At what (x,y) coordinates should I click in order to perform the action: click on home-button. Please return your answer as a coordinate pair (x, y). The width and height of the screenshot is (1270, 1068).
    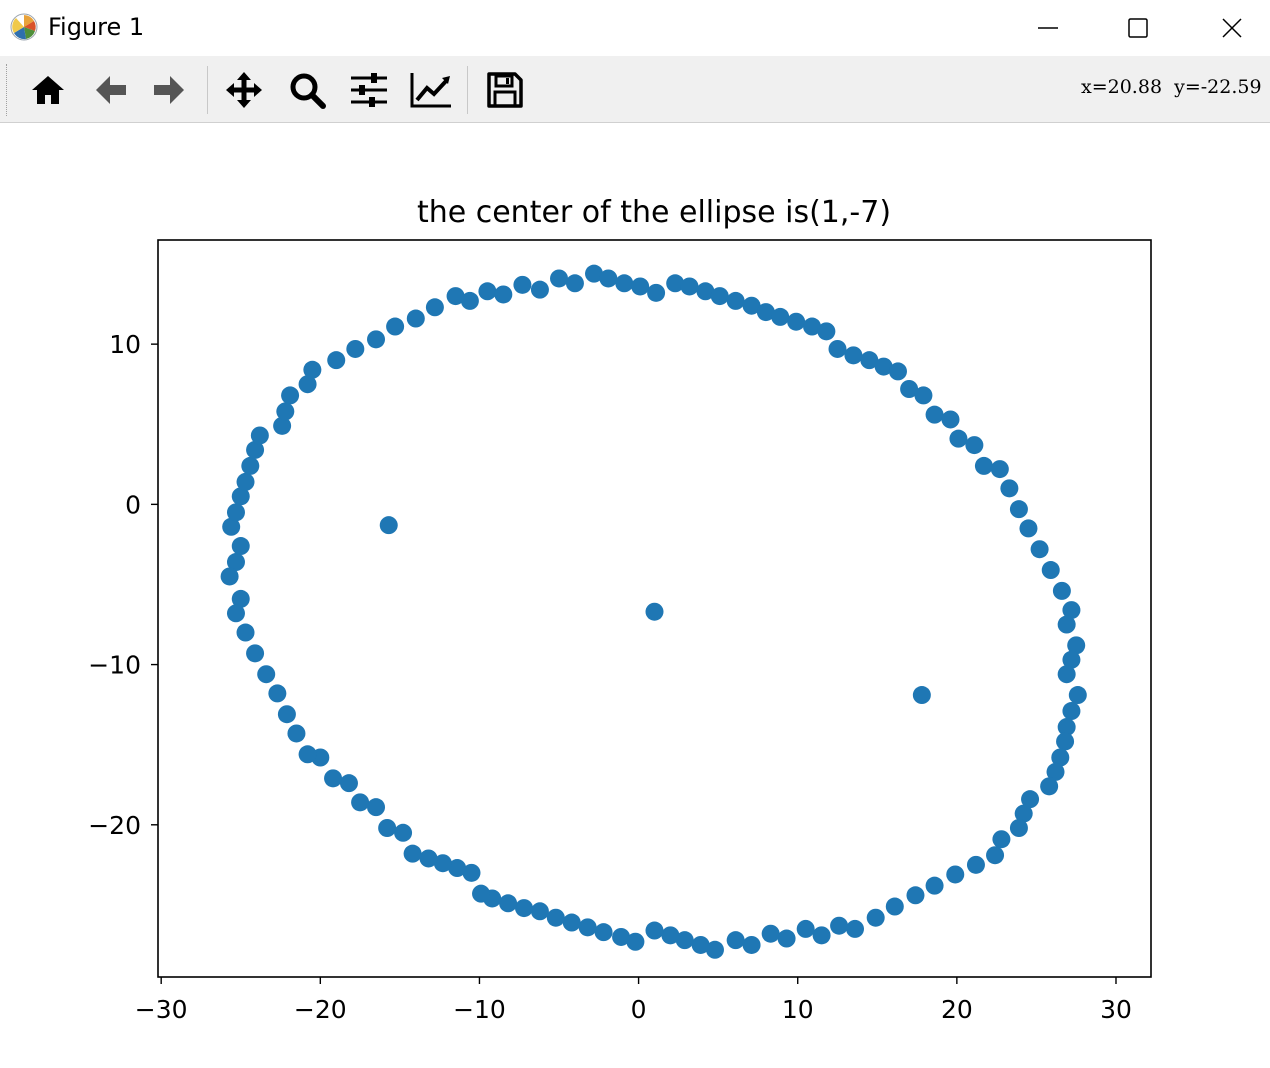
    Looking at the image, I should click on (48, 90).